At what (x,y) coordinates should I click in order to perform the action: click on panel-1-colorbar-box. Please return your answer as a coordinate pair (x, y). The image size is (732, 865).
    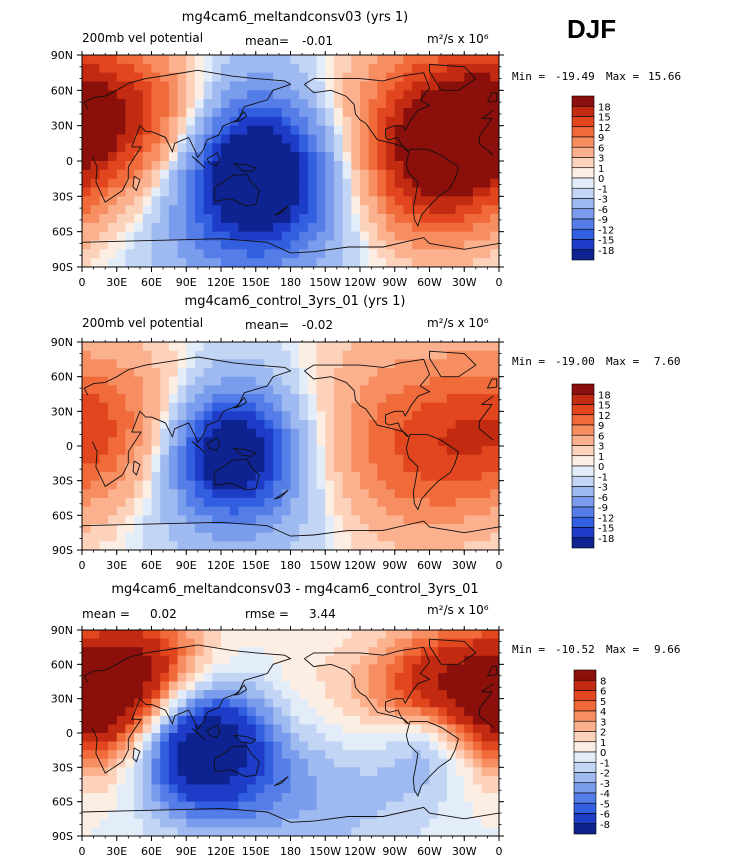
    Looking at the image, I should click on (583, 255).